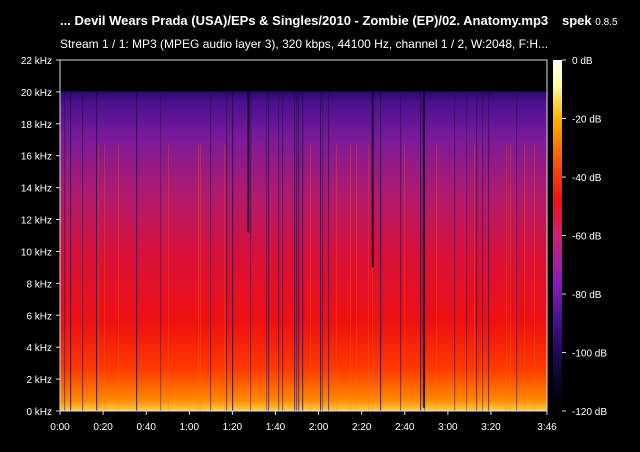 Image resolution: width=640 pixels, height=452 pixels. What do you see at coordinates (36, 252) in the screenshot?
I see `freq-label: 10 kHz` at bounding box center [36, 252].